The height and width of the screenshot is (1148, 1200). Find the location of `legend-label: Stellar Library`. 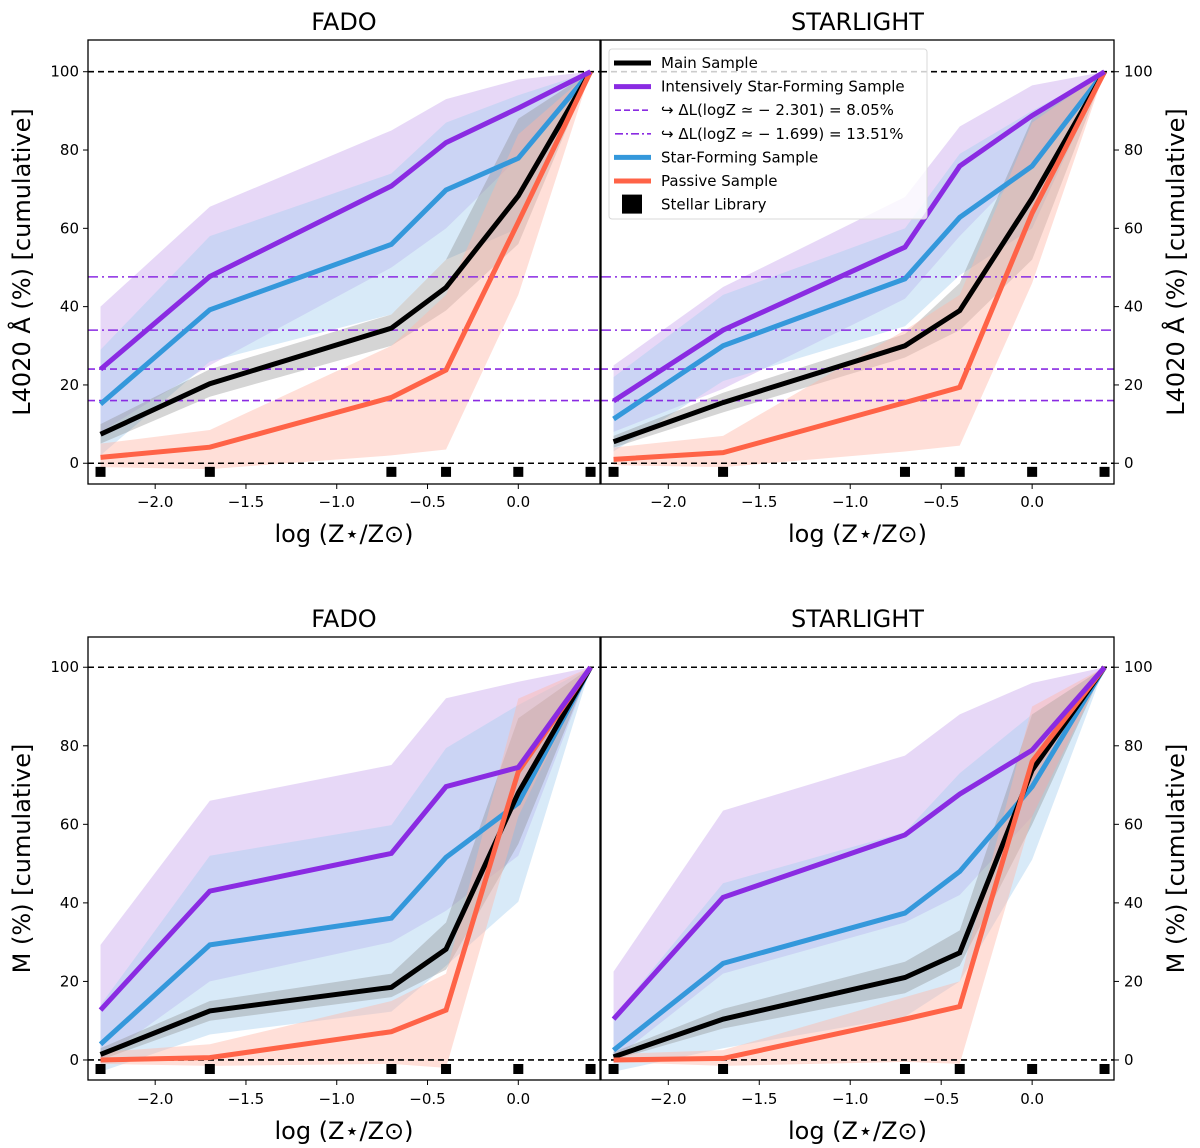

legend-label: Stellar Library is located at coordinates (714, 205).